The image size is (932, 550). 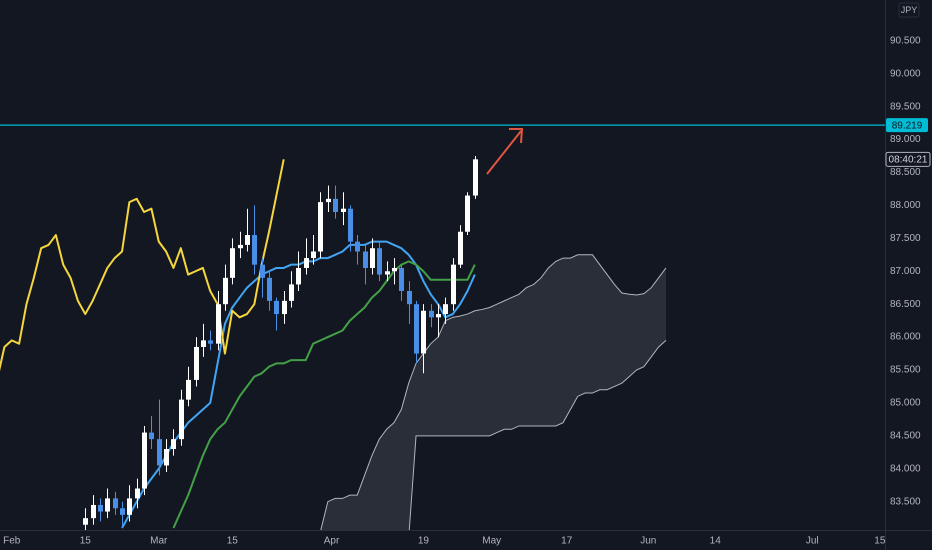 I want to click on countdown-box, so click(x=908, y=159).